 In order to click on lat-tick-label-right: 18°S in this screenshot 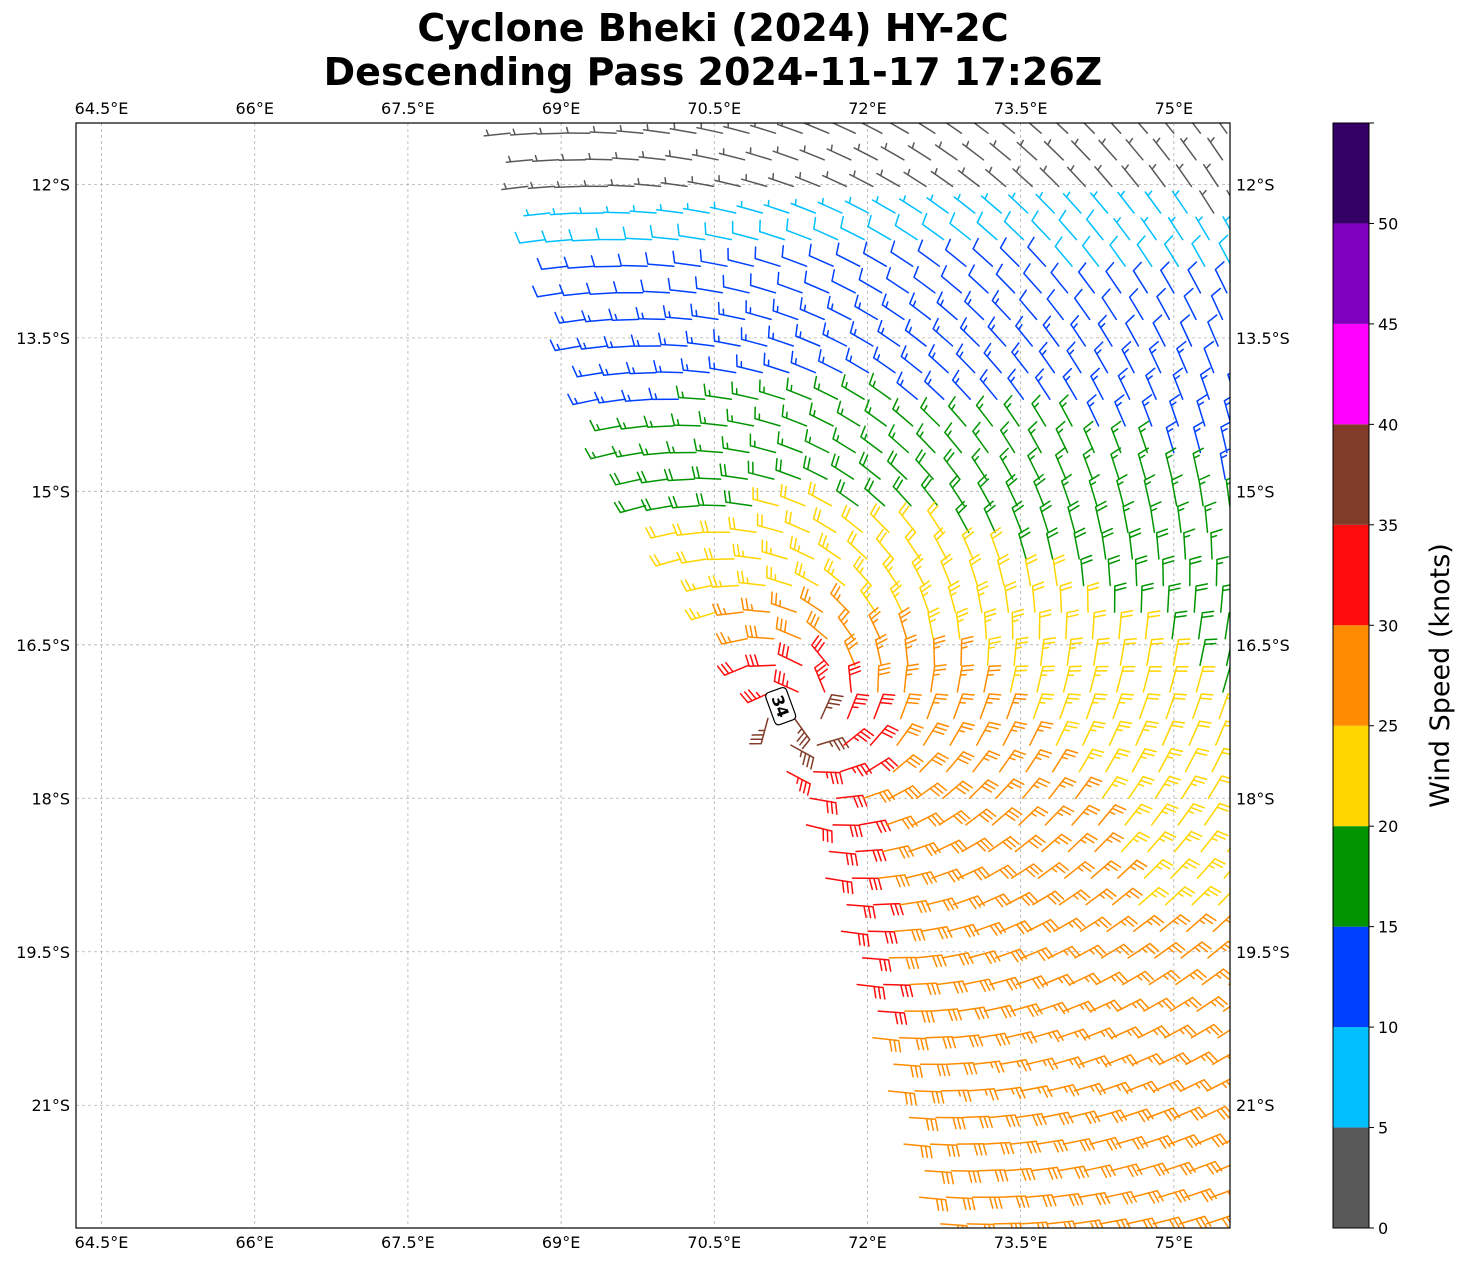, I will do `click(1255, 798)`.